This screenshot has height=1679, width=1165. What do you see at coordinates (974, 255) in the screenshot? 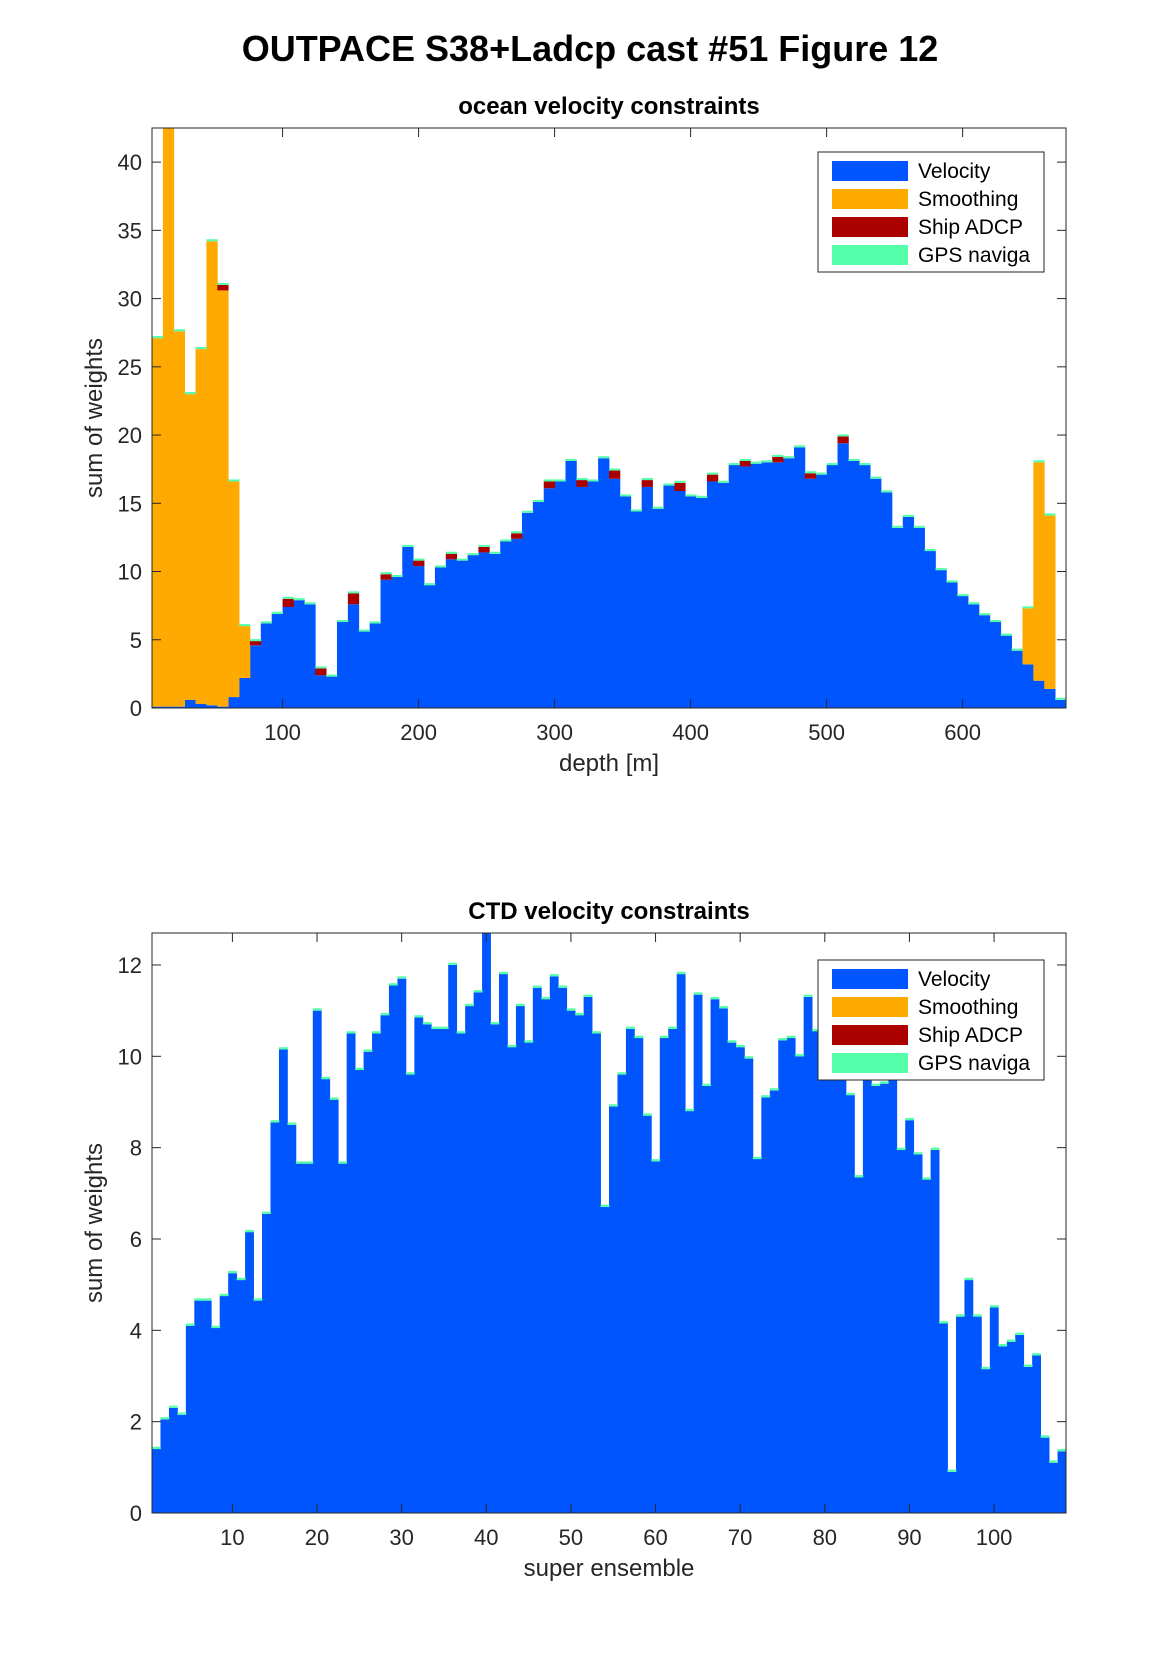
I see `legend-label: GPS naviga` at bounding box center [974, 255].